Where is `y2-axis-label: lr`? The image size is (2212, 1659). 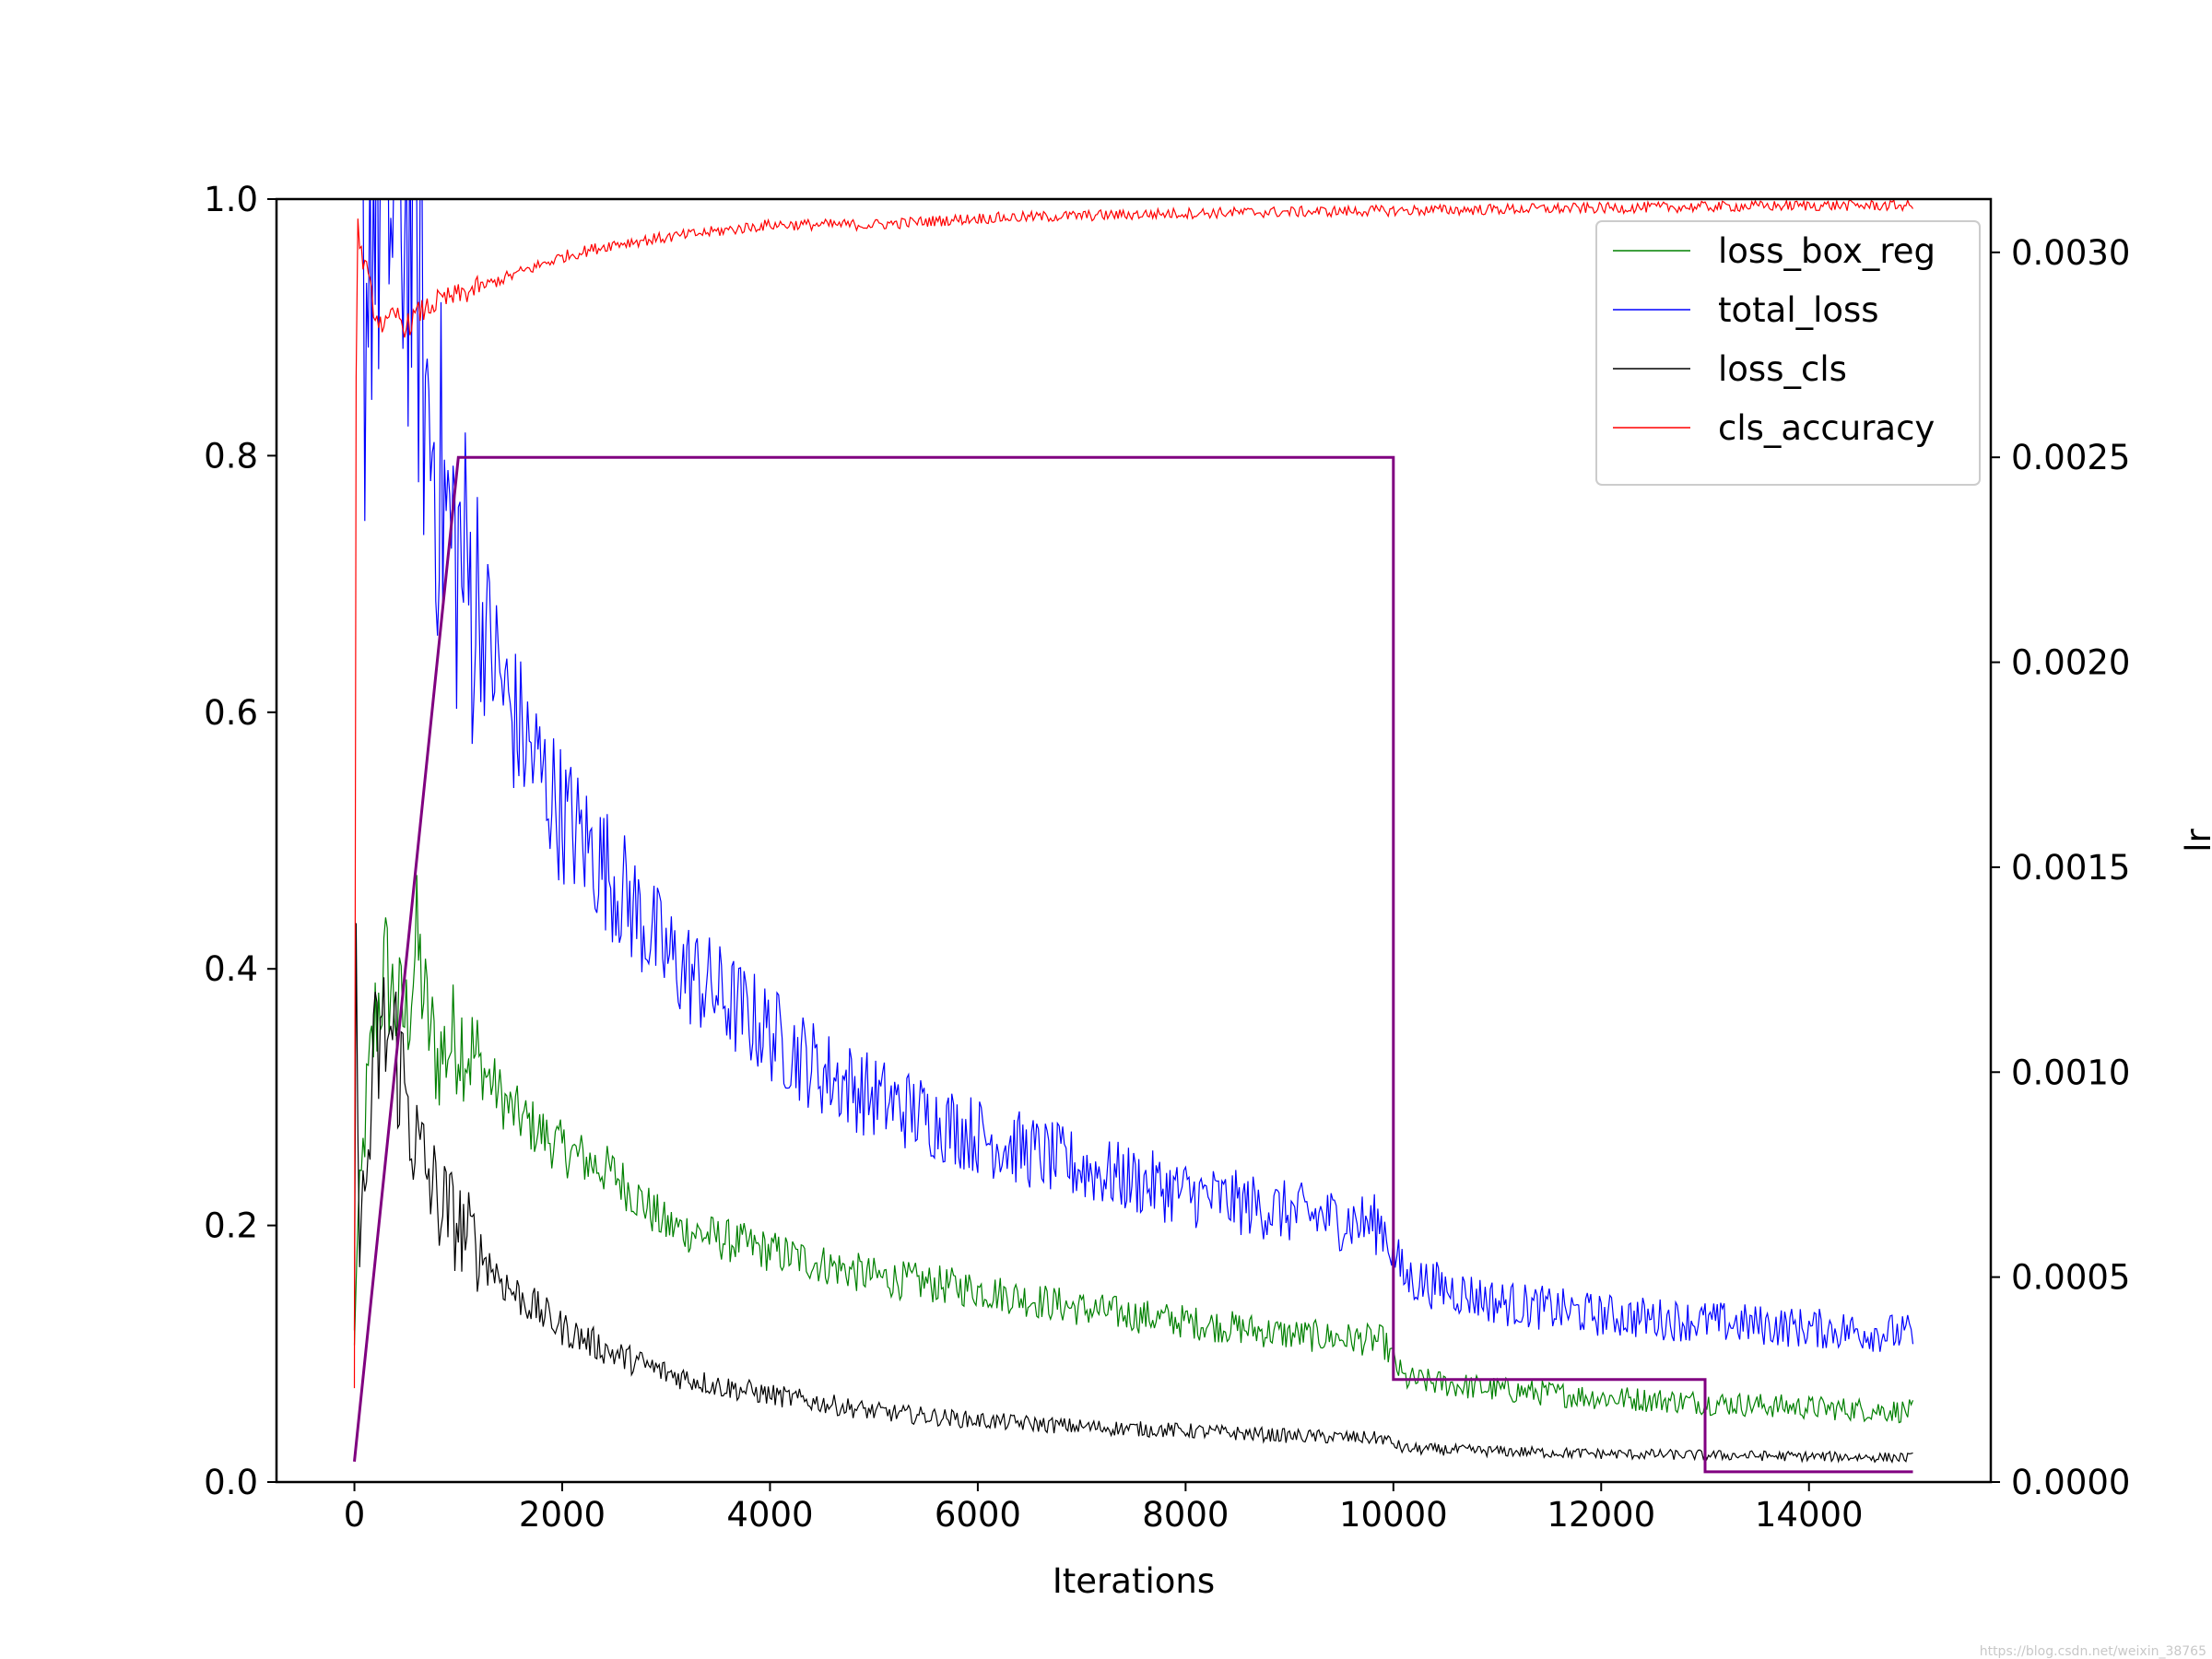 y2-axis-label: lr is located at coordinates (2195, 840).